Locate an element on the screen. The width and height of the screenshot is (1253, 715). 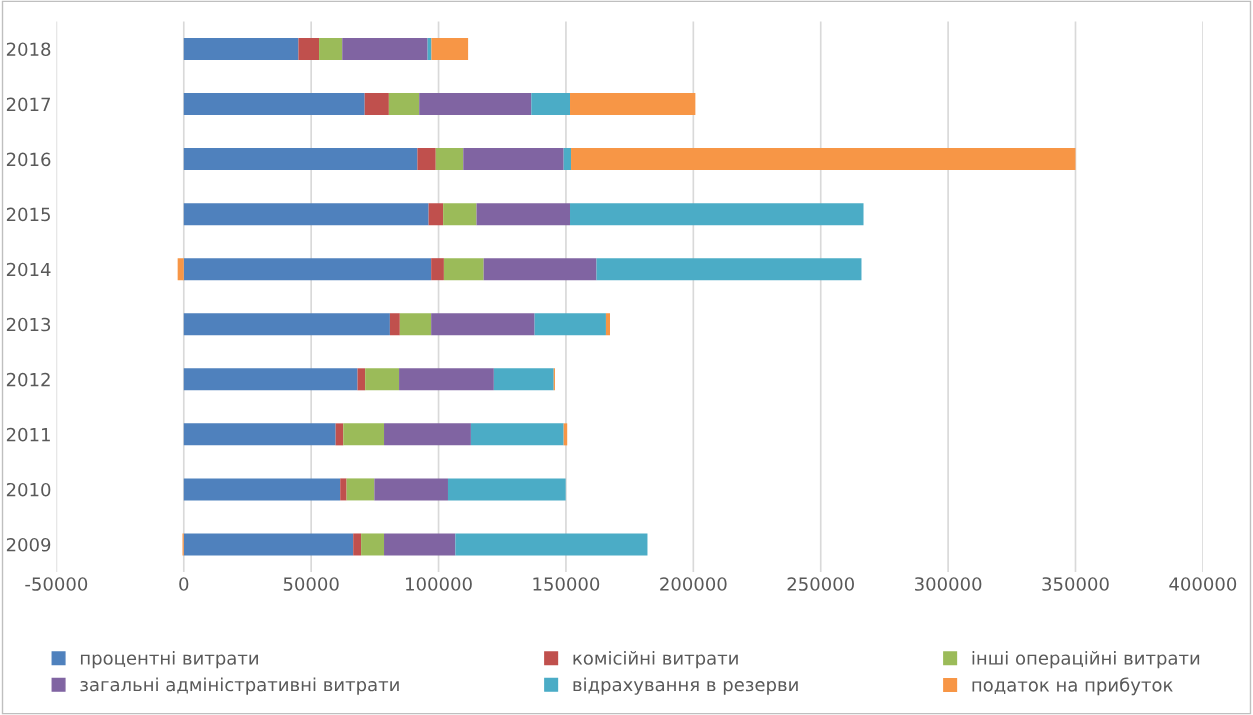
x-tick-label: 350000 is located at coordinates (1075, 584).